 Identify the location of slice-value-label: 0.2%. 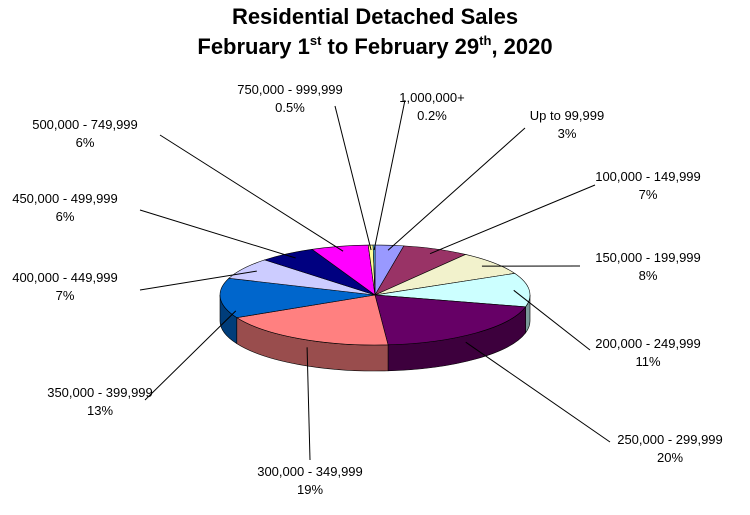
(432, 115).